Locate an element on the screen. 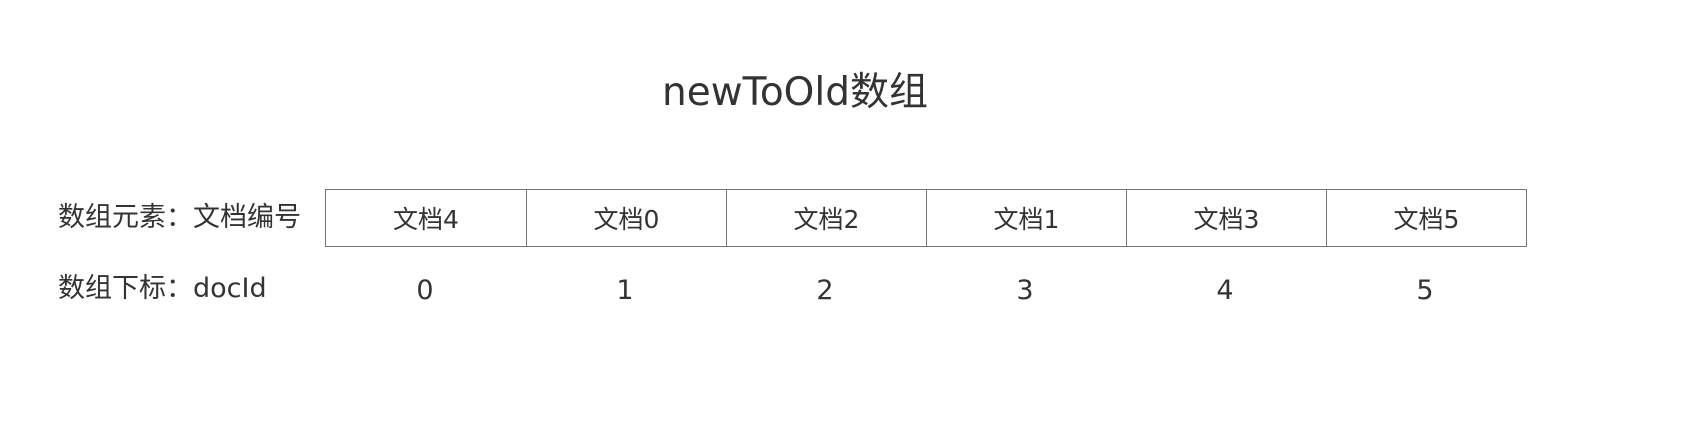 This screenshot has height=438, width=1688. indices-row-label: 数组下标：docId is located at coordinates (162, 288).